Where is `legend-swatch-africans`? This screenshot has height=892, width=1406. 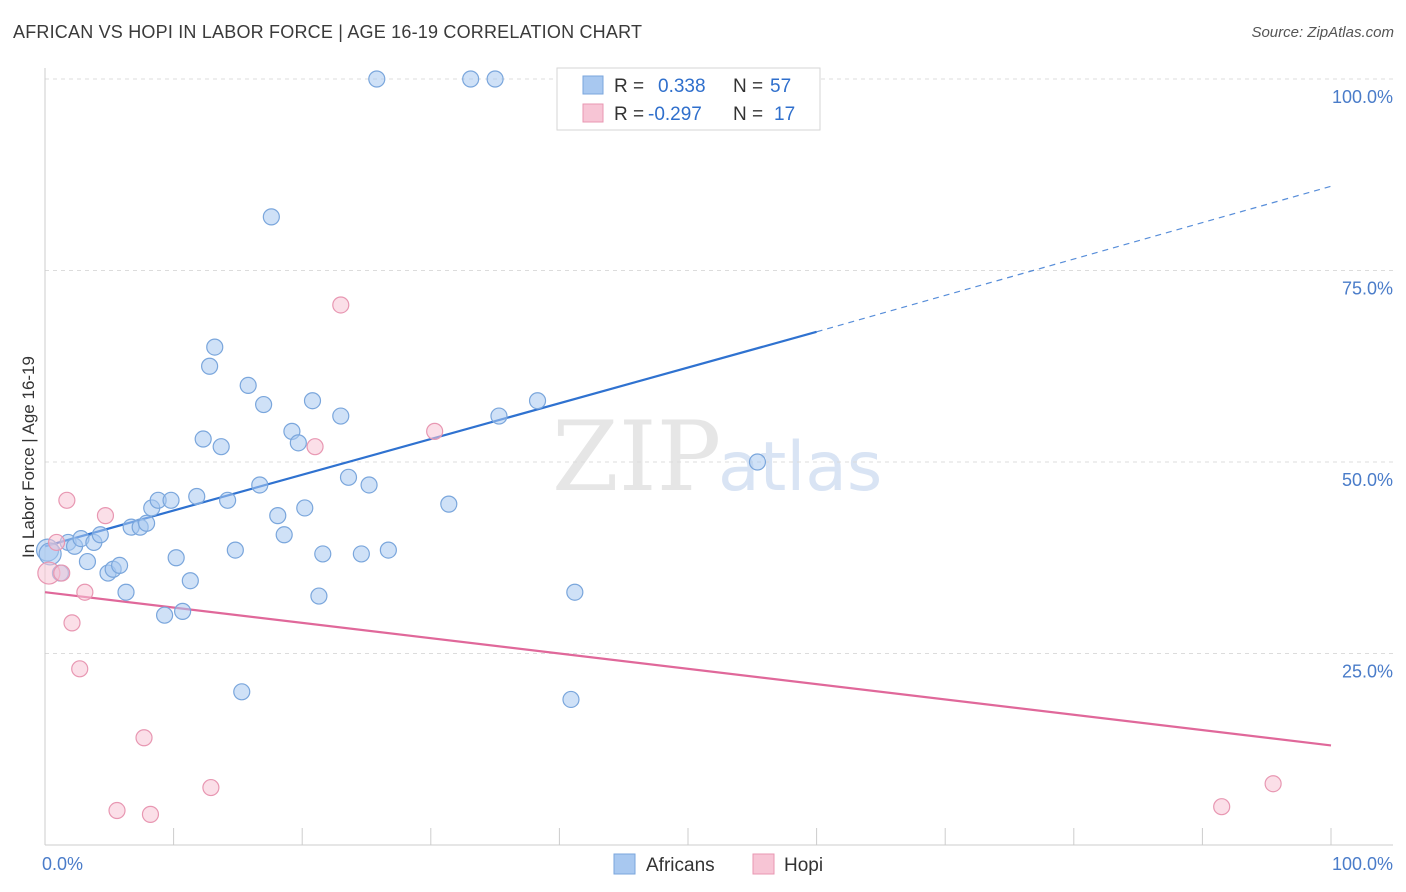 legend-swatch-africans is located at coordinates (593, 85).